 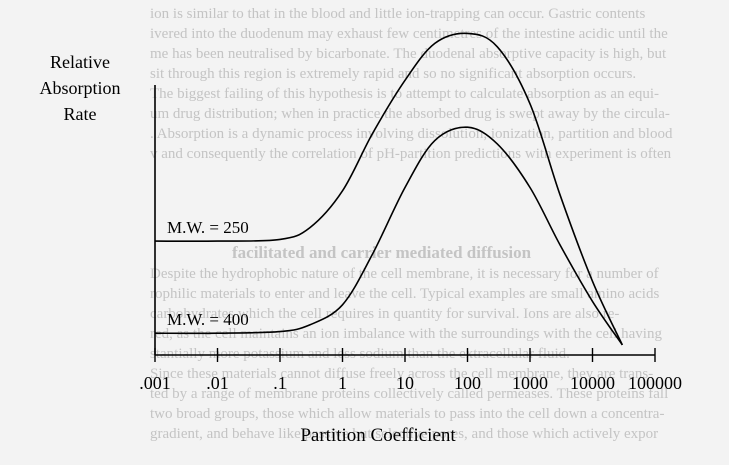 I want to click on x-tick-label: 1, so click(x=342, y=383).